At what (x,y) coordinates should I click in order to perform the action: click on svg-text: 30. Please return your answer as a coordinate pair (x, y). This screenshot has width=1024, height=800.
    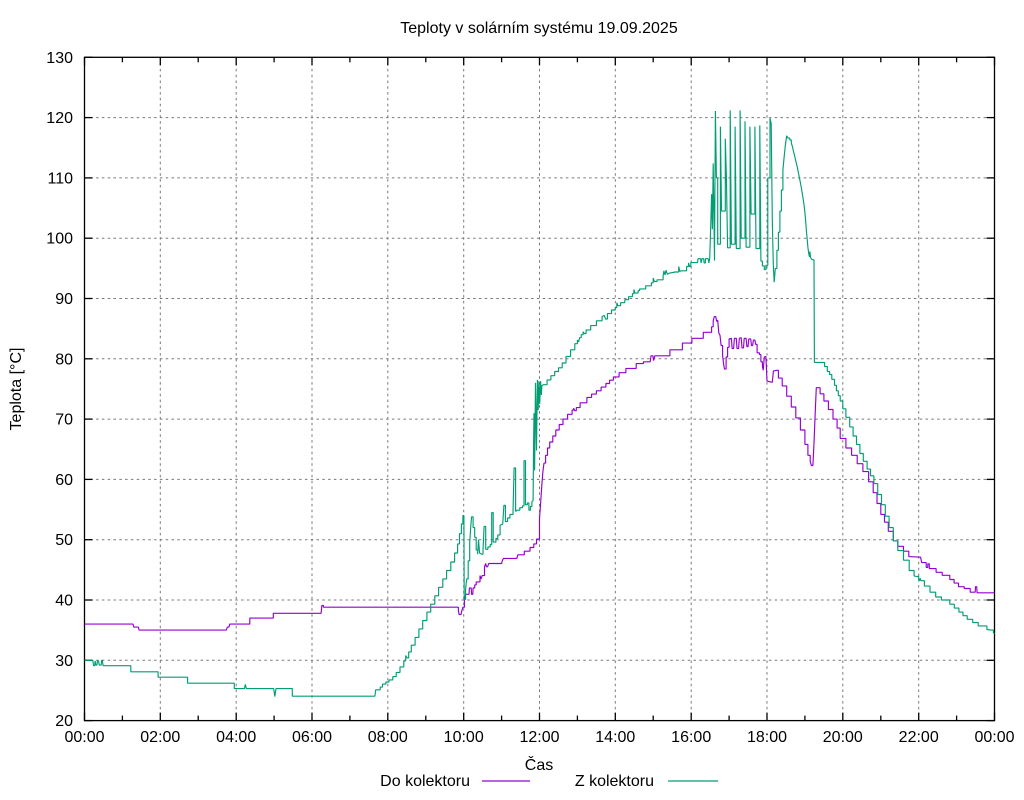
    Looking at the image, I should click on (64, 661).